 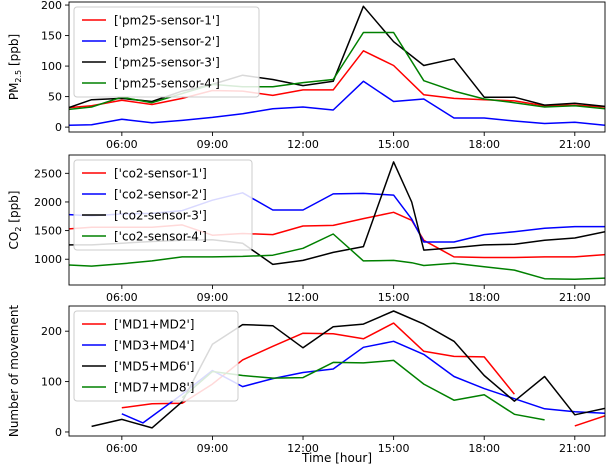 What do you see at coordinates (14, 92) in the screenshot?
I see `y-axis-label-main: PM` at bounding box center [14, 92].